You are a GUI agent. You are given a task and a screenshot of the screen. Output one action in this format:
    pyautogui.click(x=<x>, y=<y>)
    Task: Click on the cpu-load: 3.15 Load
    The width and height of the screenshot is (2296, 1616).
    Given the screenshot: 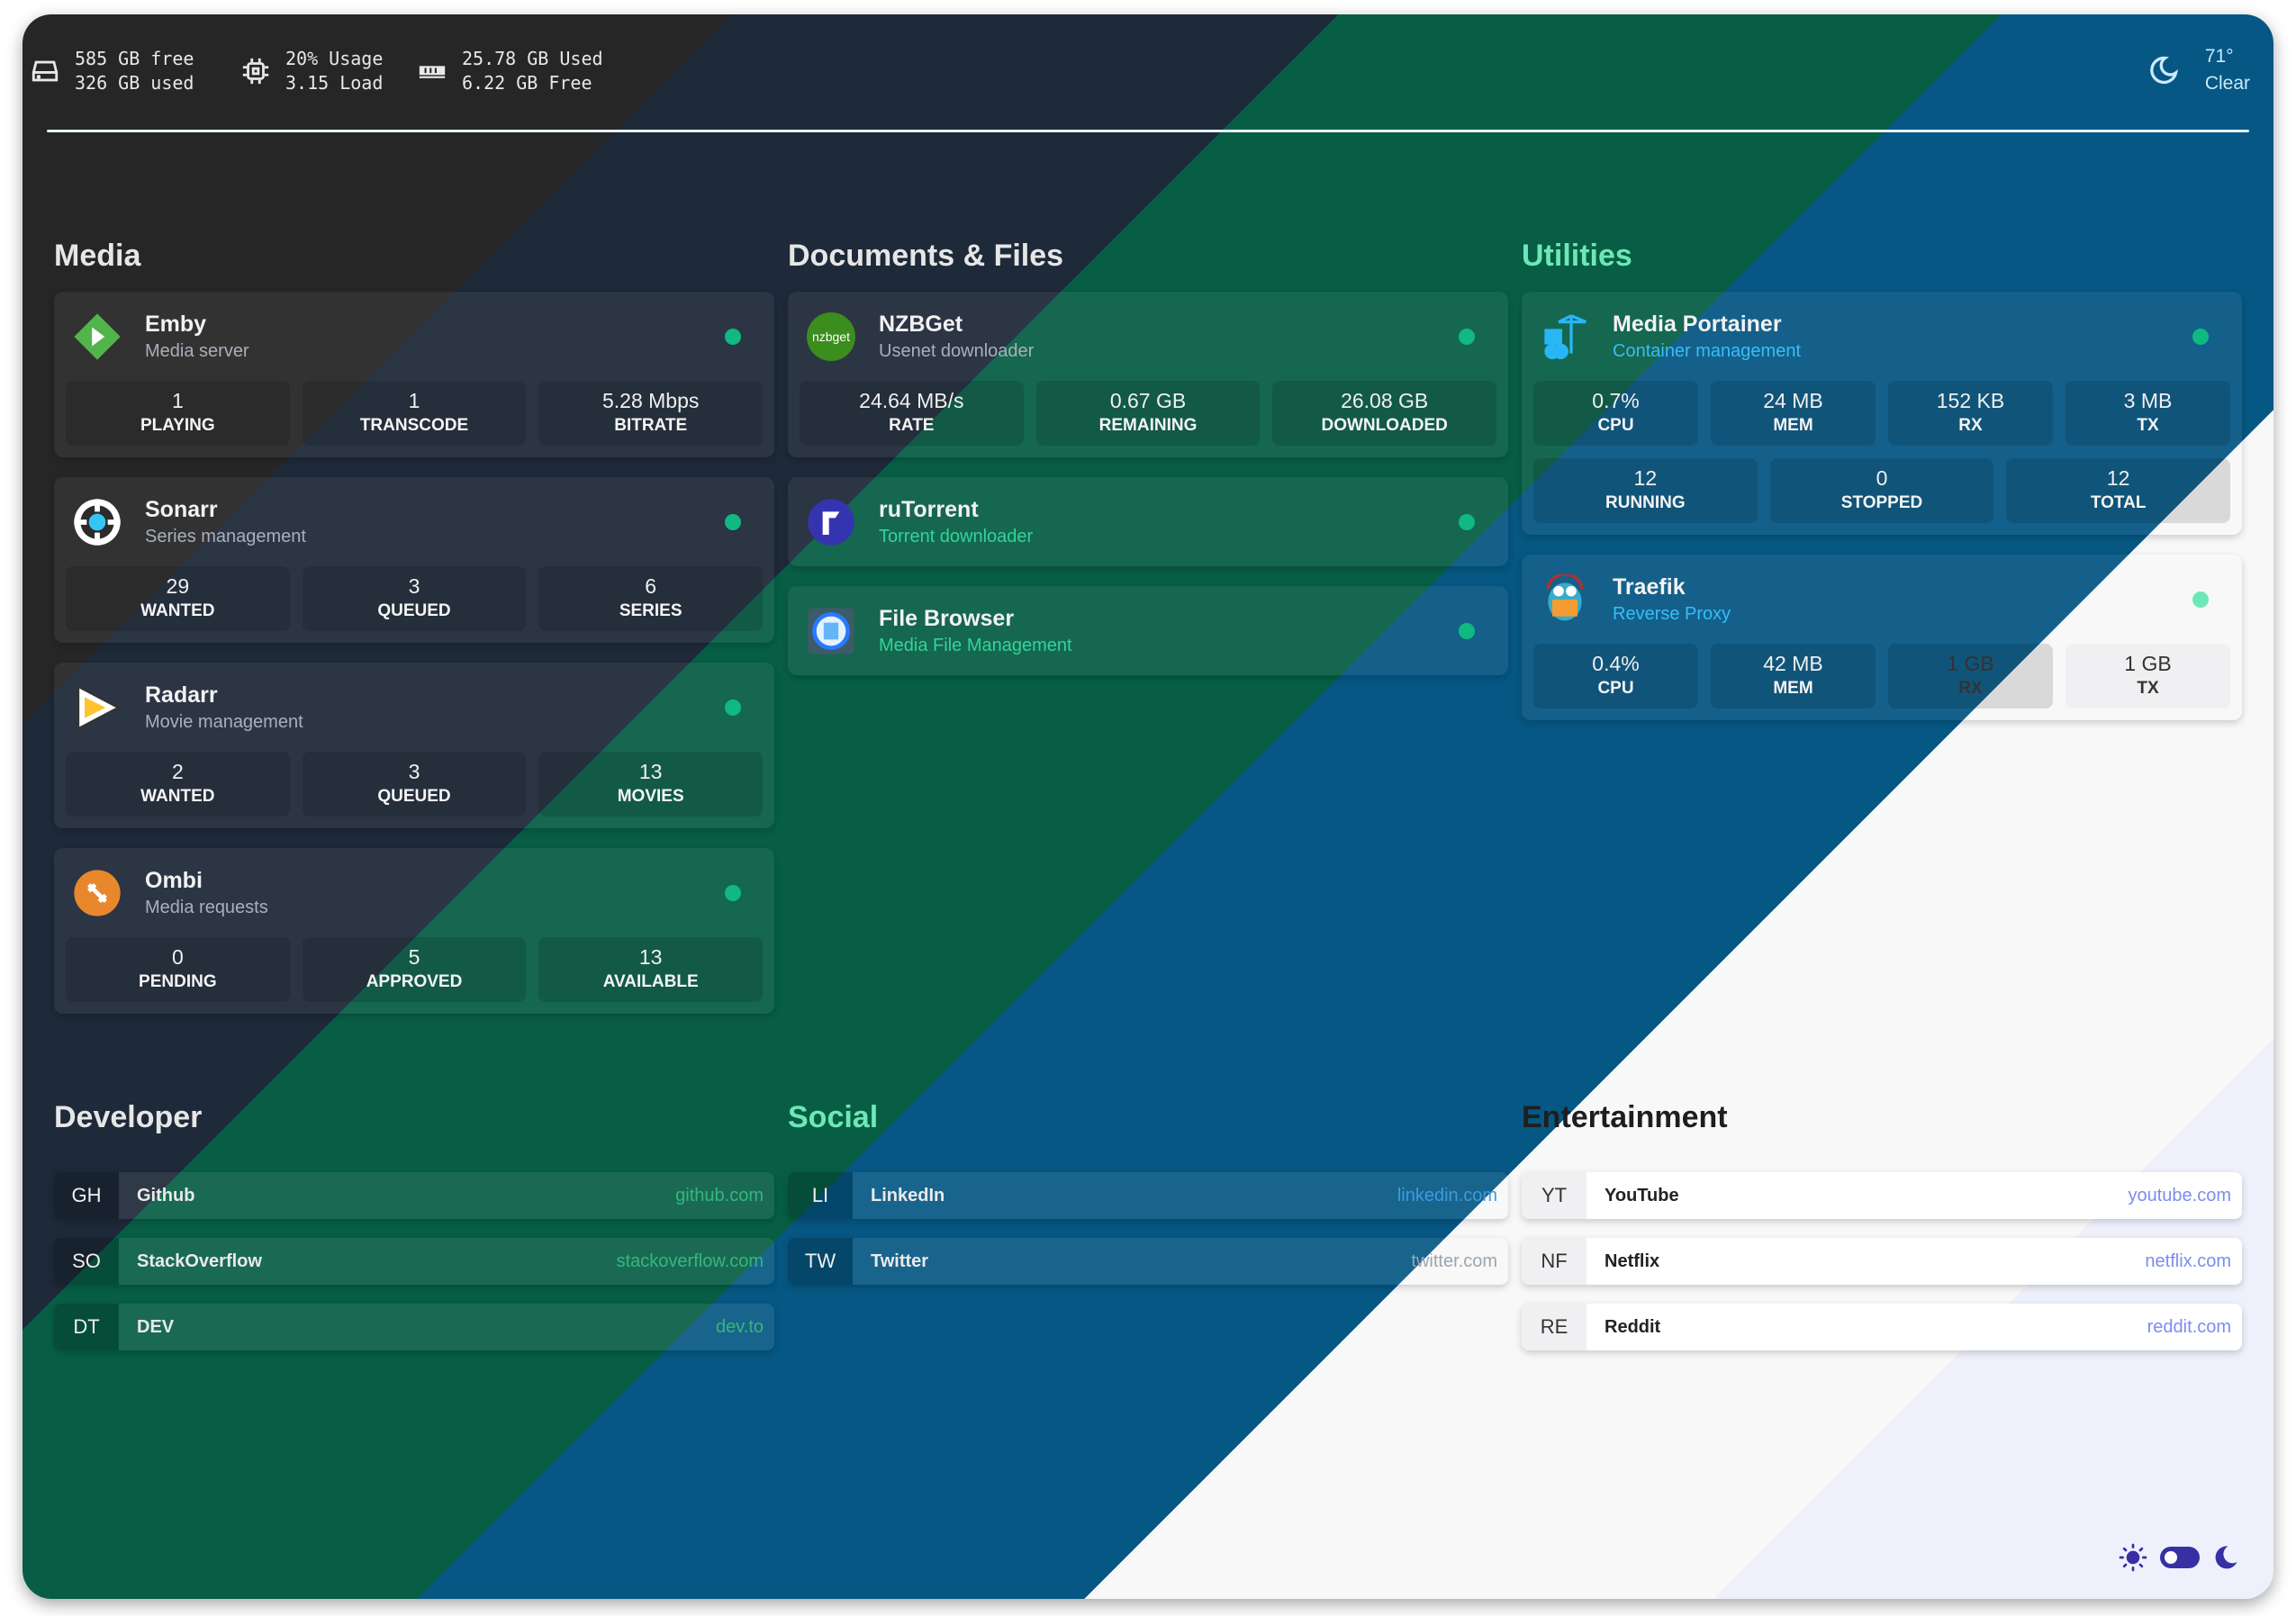 What is the action you would take?
    pyautogui.click(x=334, y=83)
    